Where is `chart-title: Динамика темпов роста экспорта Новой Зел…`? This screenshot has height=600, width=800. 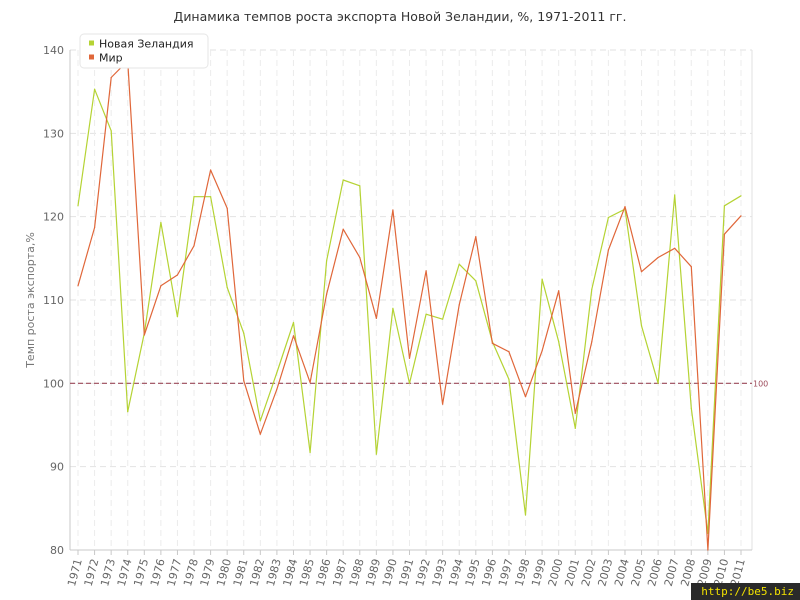 chart-title: Динамика темпов роста экспорта Новой Зел… is located at coordinates (400, 16).